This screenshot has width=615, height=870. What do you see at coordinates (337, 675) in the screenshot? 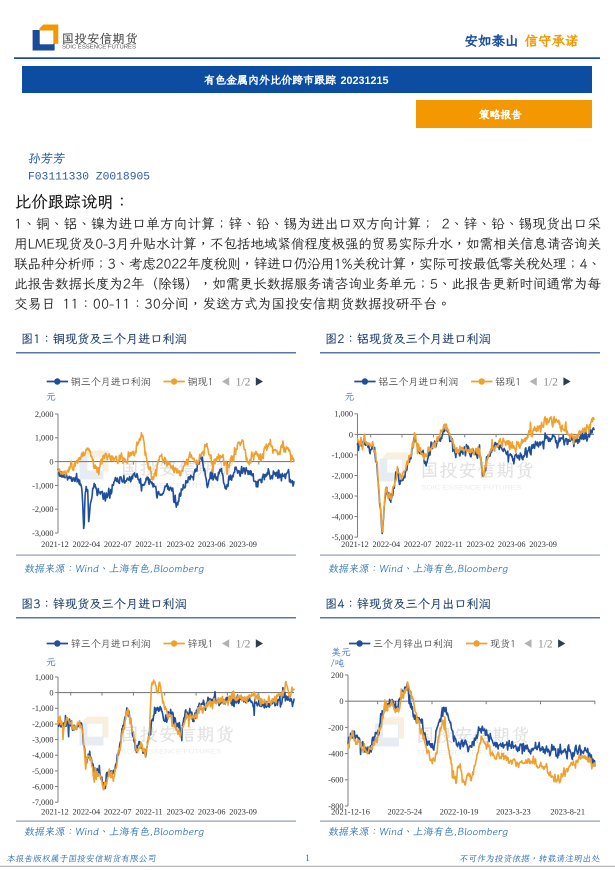
I see `svg-text: 200` at bounding box center [337, 675].